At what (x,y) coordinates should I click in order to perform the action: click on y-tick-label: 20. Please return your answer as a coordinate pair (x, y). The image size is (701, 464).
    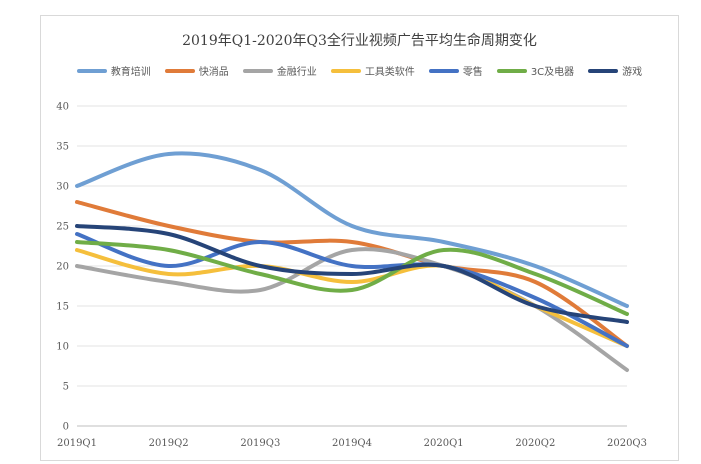
    Looking at the image, I should click on (62, 267).